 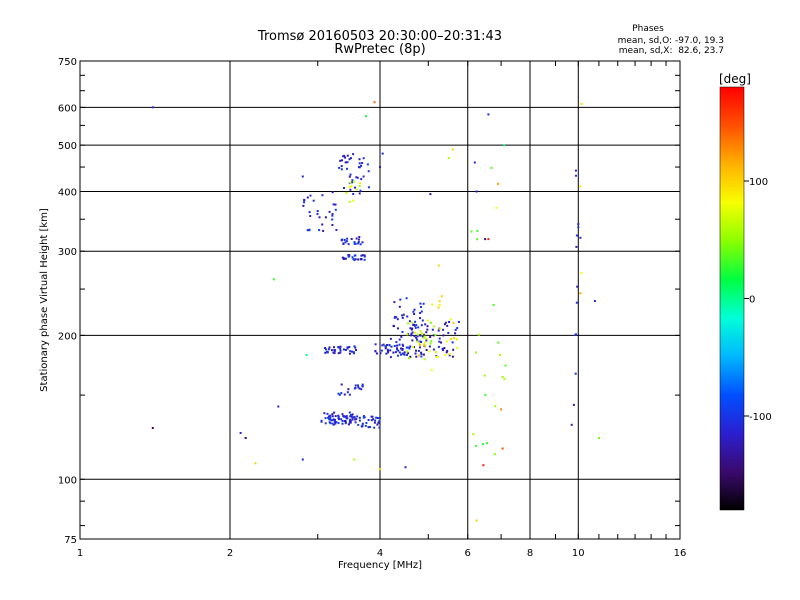 What do you see at coordinates (680, 553) in the screenshot?
I see `x-tick-label: 16` at bounding box center [680, 553].